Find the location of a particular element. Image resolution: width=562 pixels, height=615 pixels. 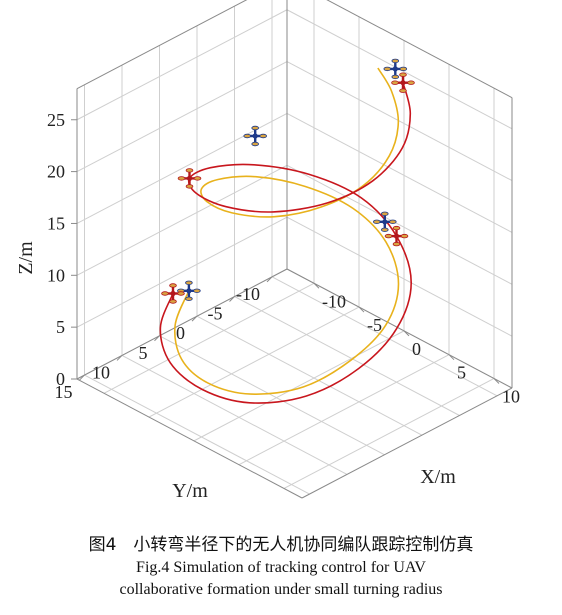

z-tick-label: 10 is located at coordinates (56, 275).